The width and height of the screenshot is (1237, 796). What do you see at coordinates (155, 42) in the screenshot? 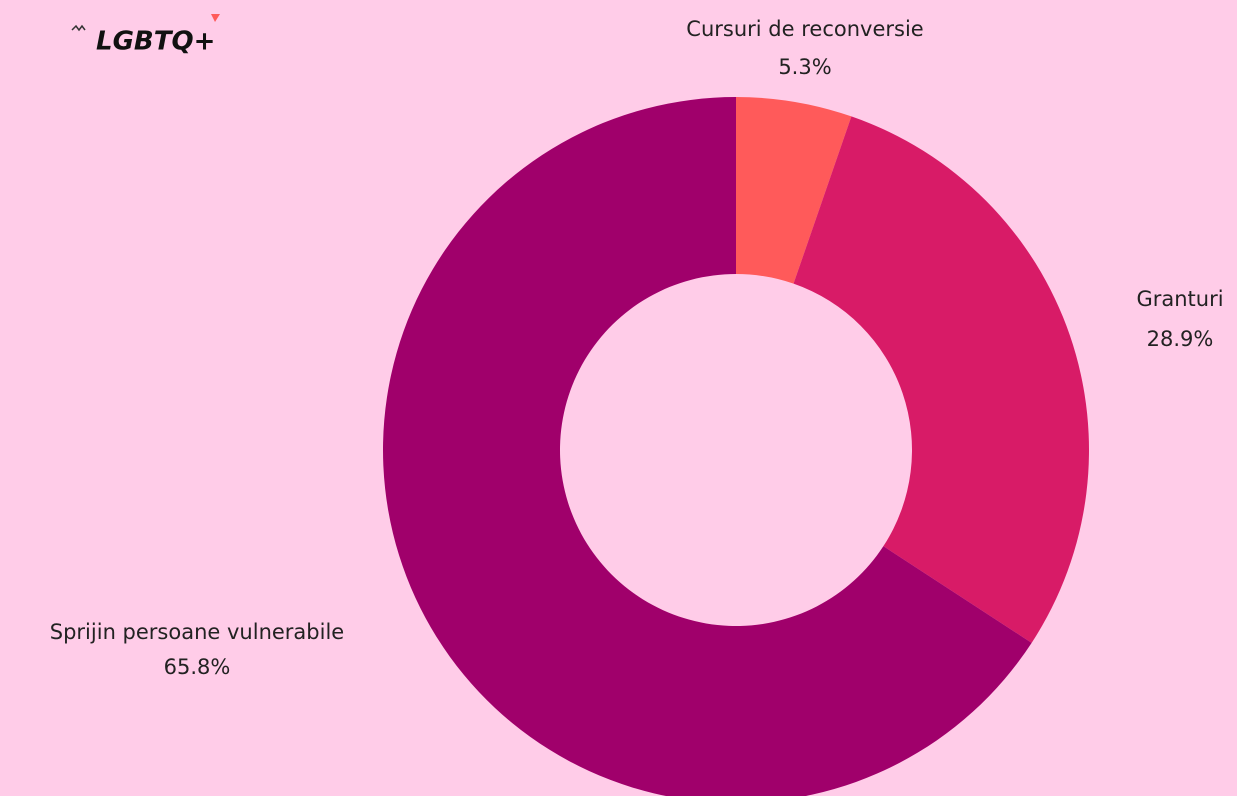
I see `logo: LGBTQ+` at bounding box center [155, 42].